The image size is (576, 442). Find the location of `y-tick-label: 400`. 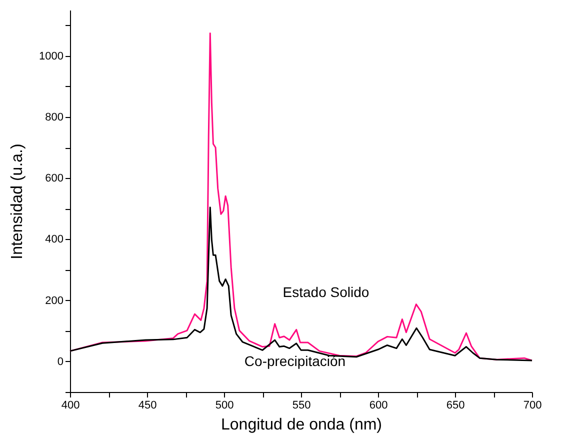

y-tick-label: 400 is located at coordinates (54, 240).